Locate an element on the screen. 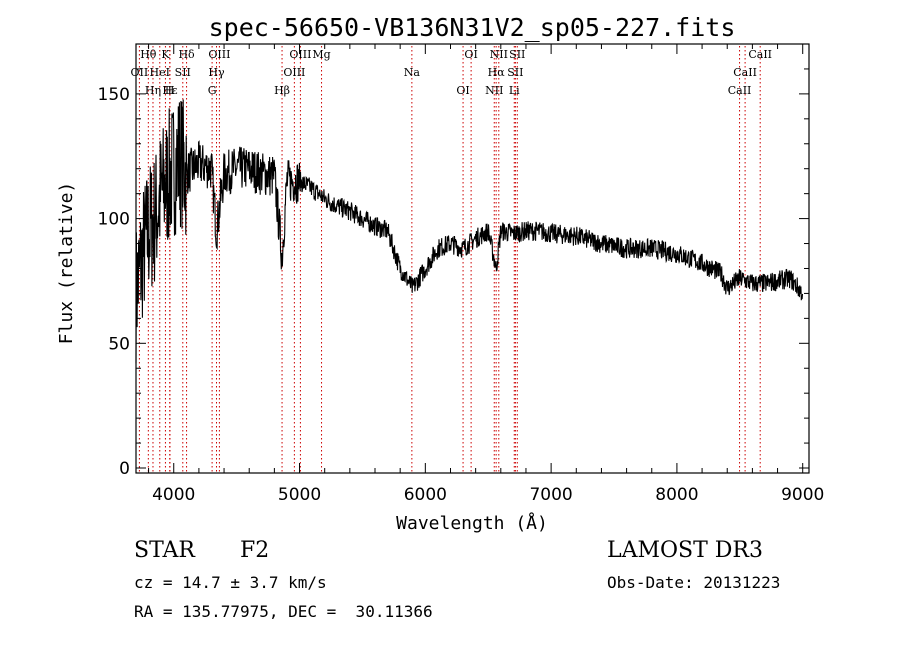  y-tick-label: 0 is located at coordinates (124, 469).